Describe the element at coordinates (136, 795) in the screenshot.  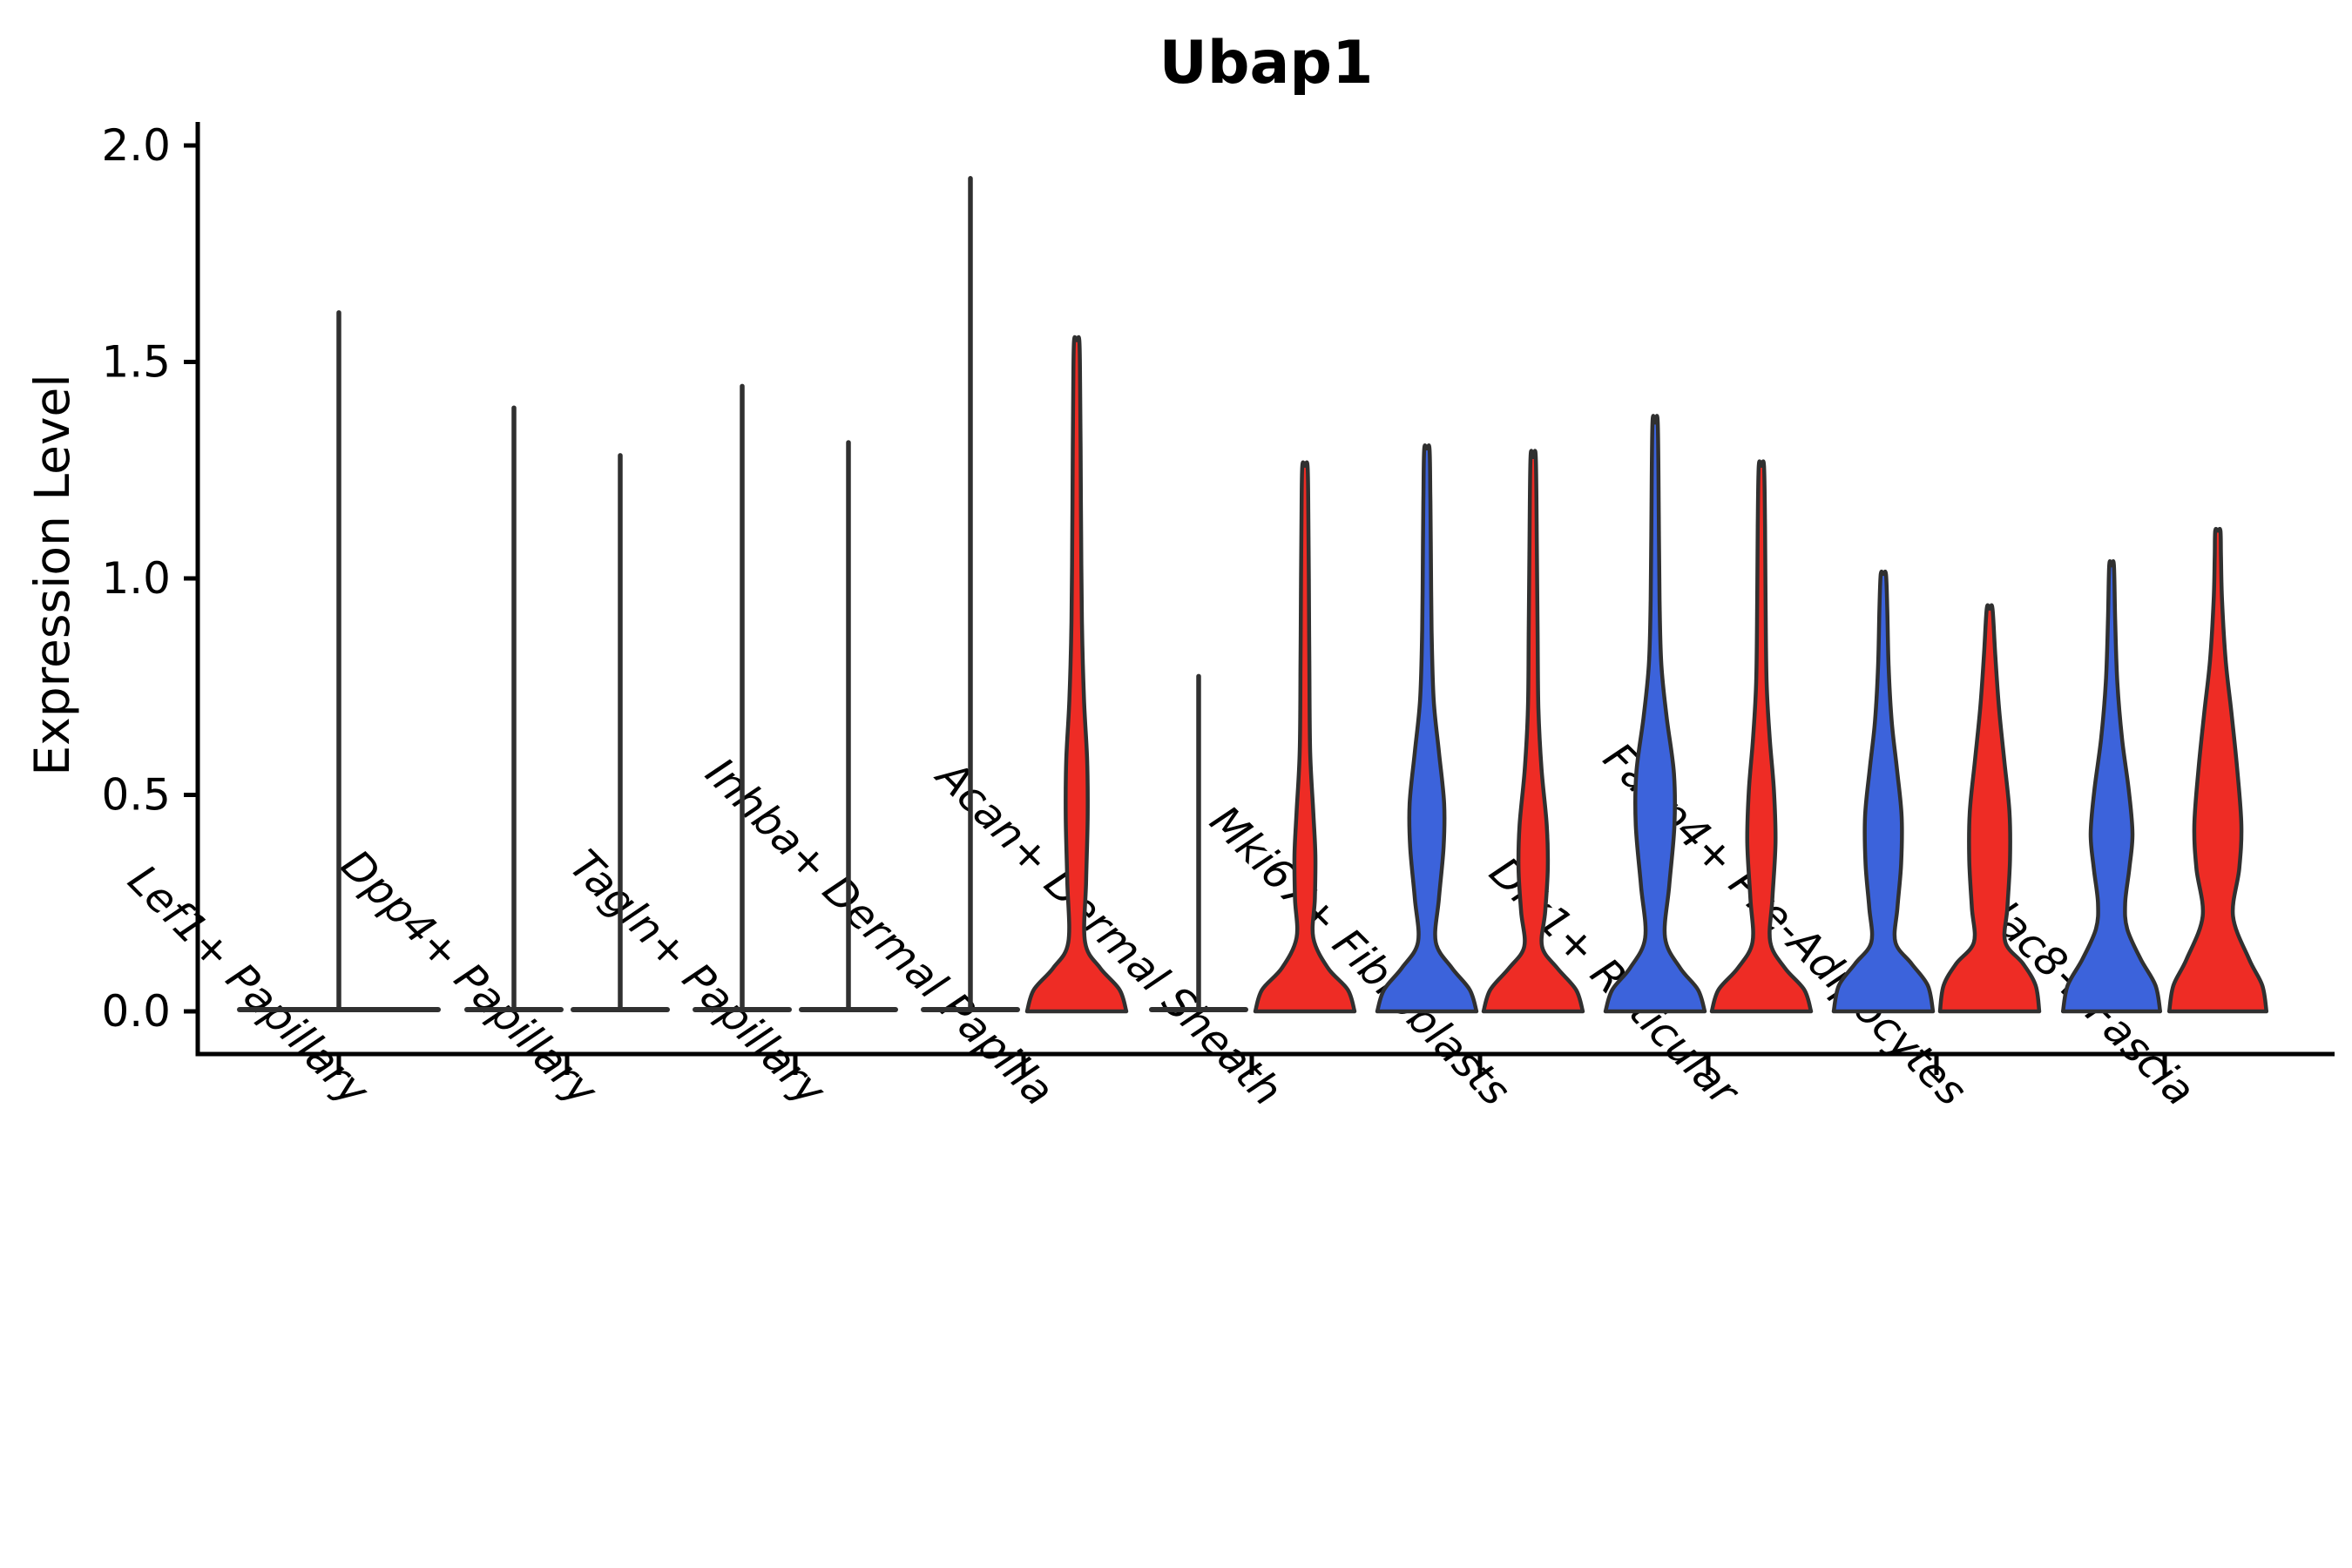
I see `y-tick-label: 0.5` at that location.